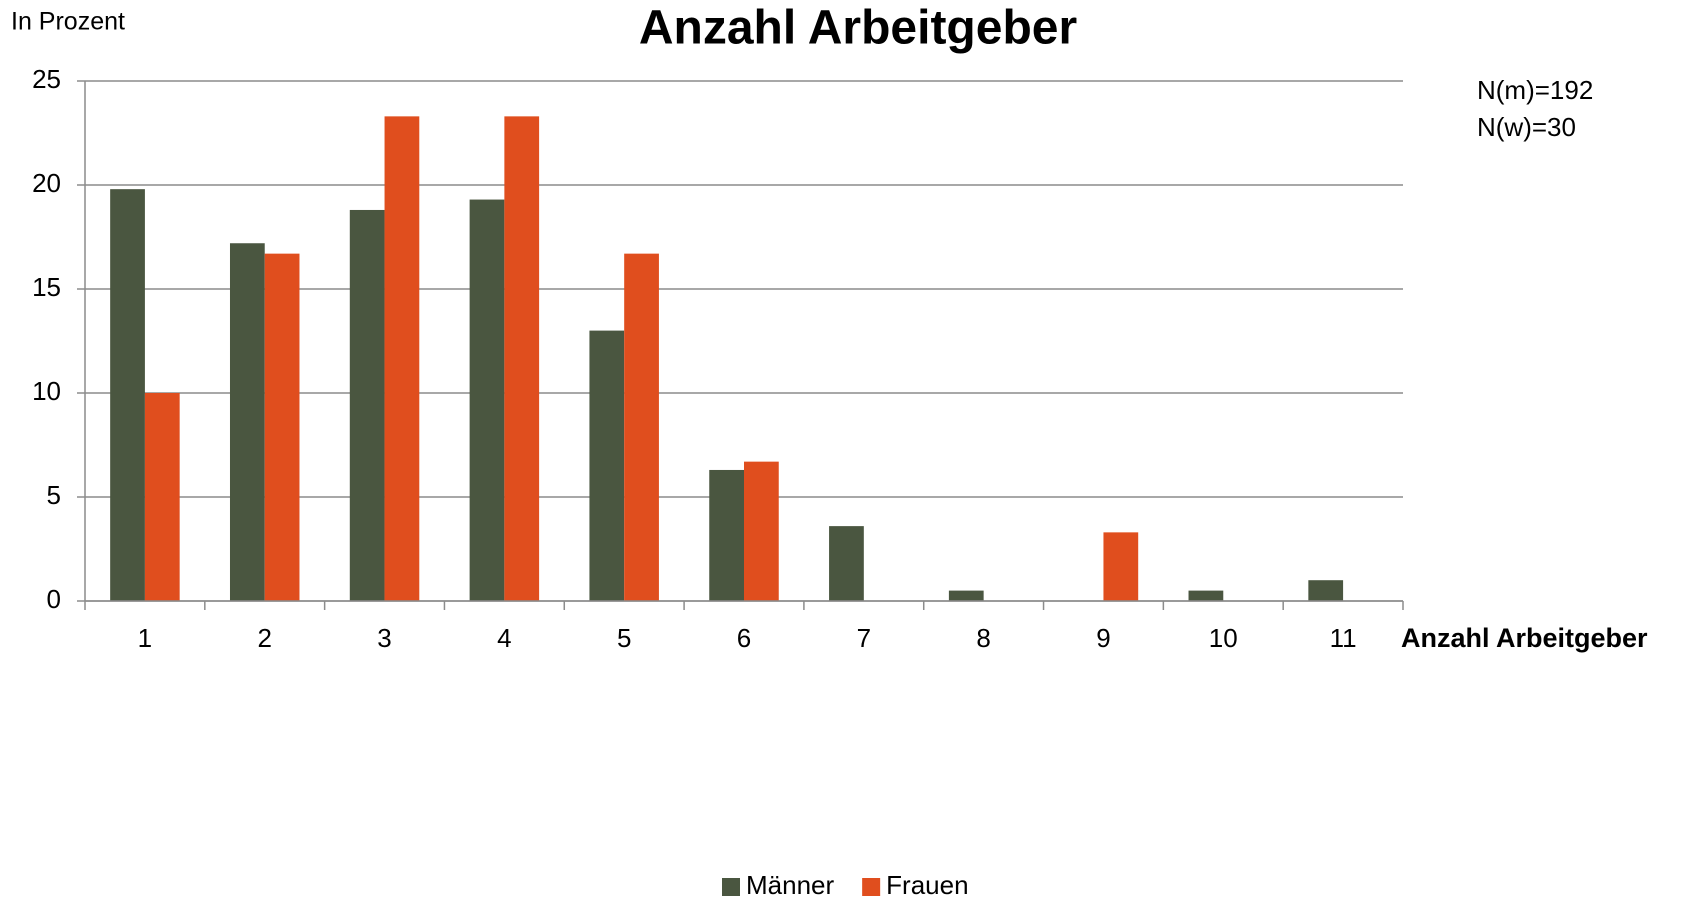 The image size is (1702, 899). Describe the element at coordinates (1223, 638) in the screenshot. I see `x-tick-label: 10` at that location.